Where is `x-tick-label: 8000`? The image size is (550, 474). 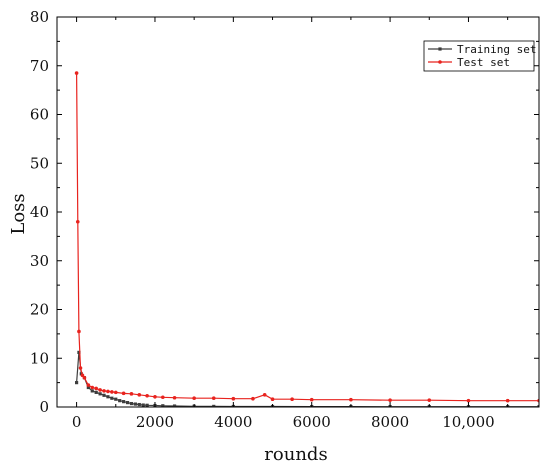 x-tick-label: 8000 is located at coordinates (390, 422).